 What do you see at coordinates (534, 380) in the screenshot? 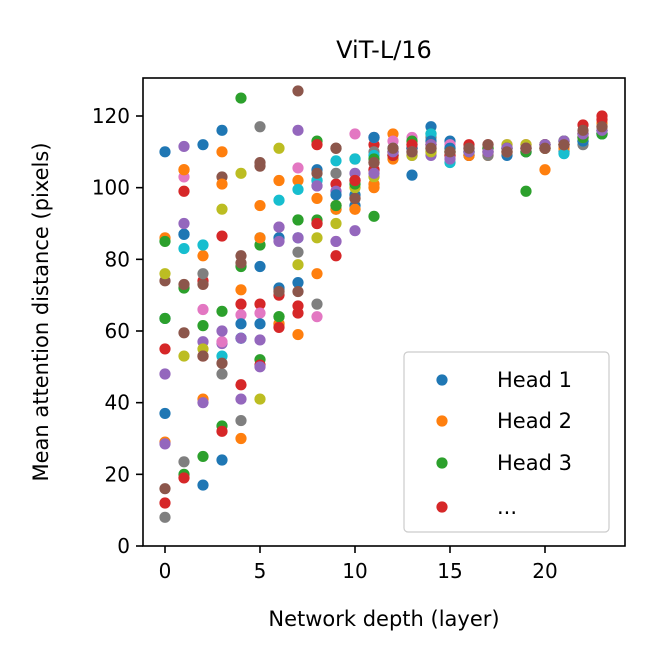
I see `legend-label: Head 1` at bounding box center [534, 380].